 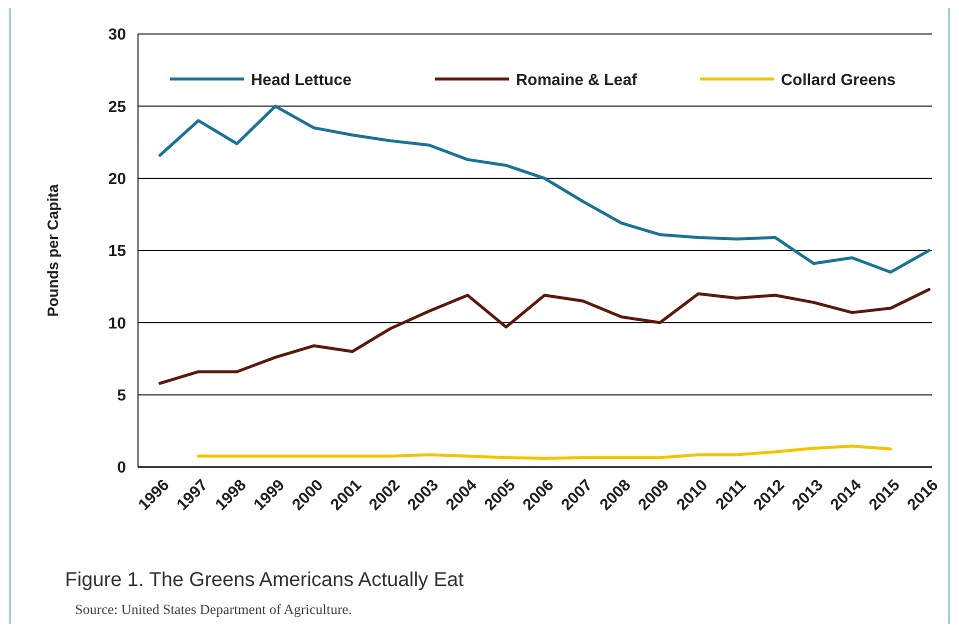 I want to click on source-note: Source: United States Department of Agriculture., so click(x=213, y=610).